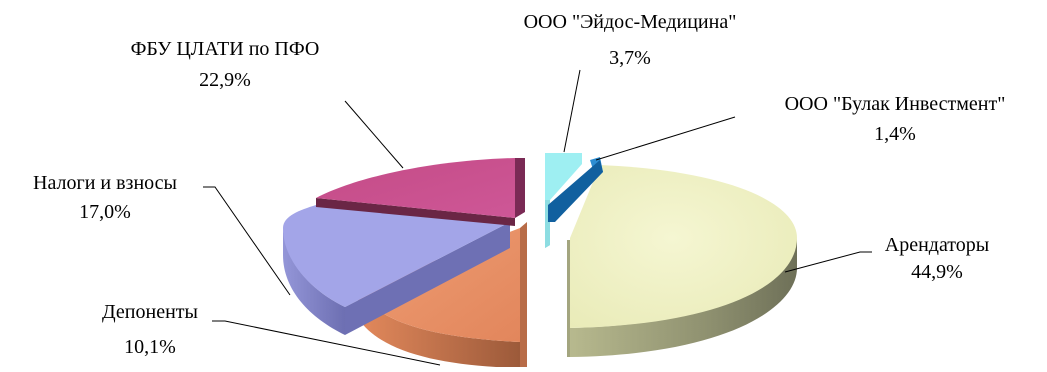  I want to click on slice-arendatory-inner, so click(568, 298).